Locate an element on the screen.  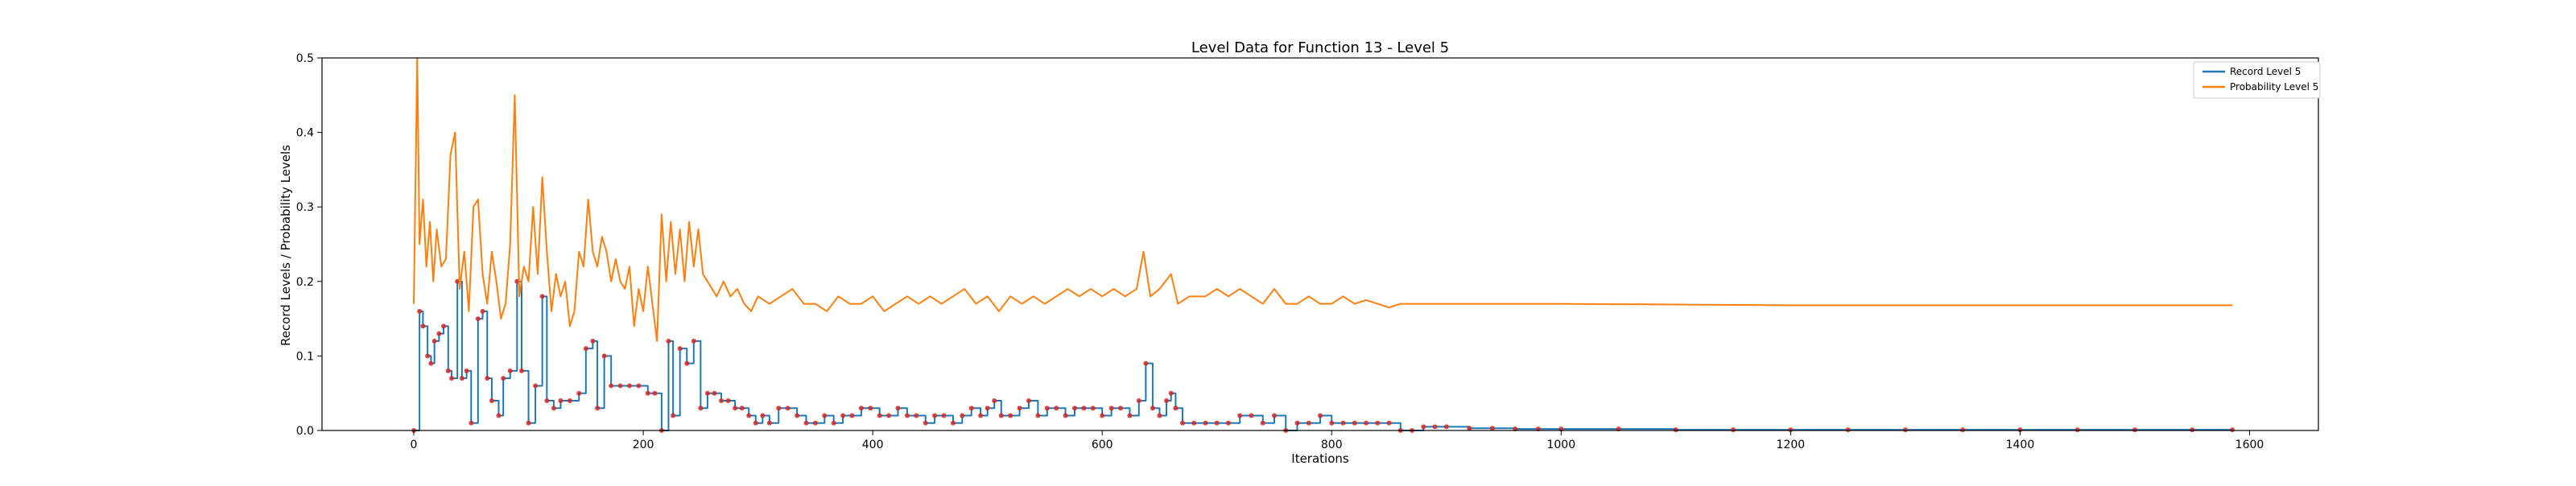
x-tick-label: 800 is located at coordinates (1332, 445).